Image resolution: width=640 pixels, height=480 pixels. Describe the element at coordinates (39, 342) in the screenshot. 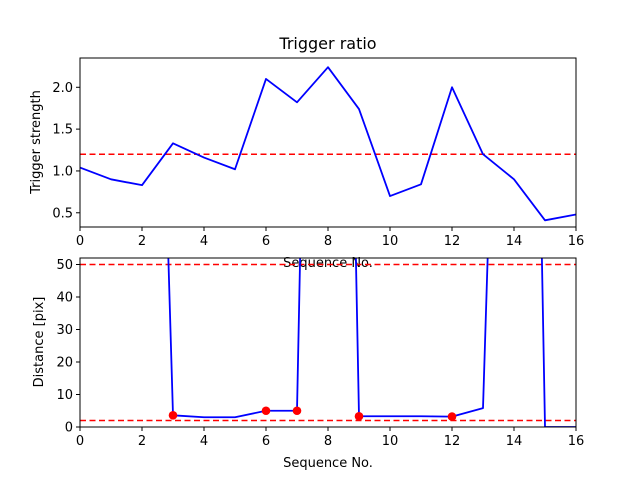

I see `y-axis-label-bottom: Distance [pix]` at that location.